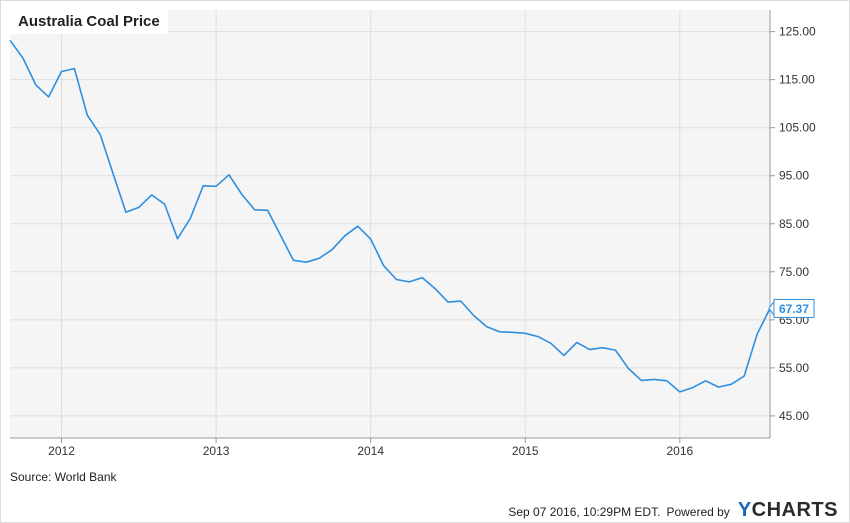 The height and width of the screenshot is (523, 850). I want to click on x-tick-label: 2012, so click(61, 451).